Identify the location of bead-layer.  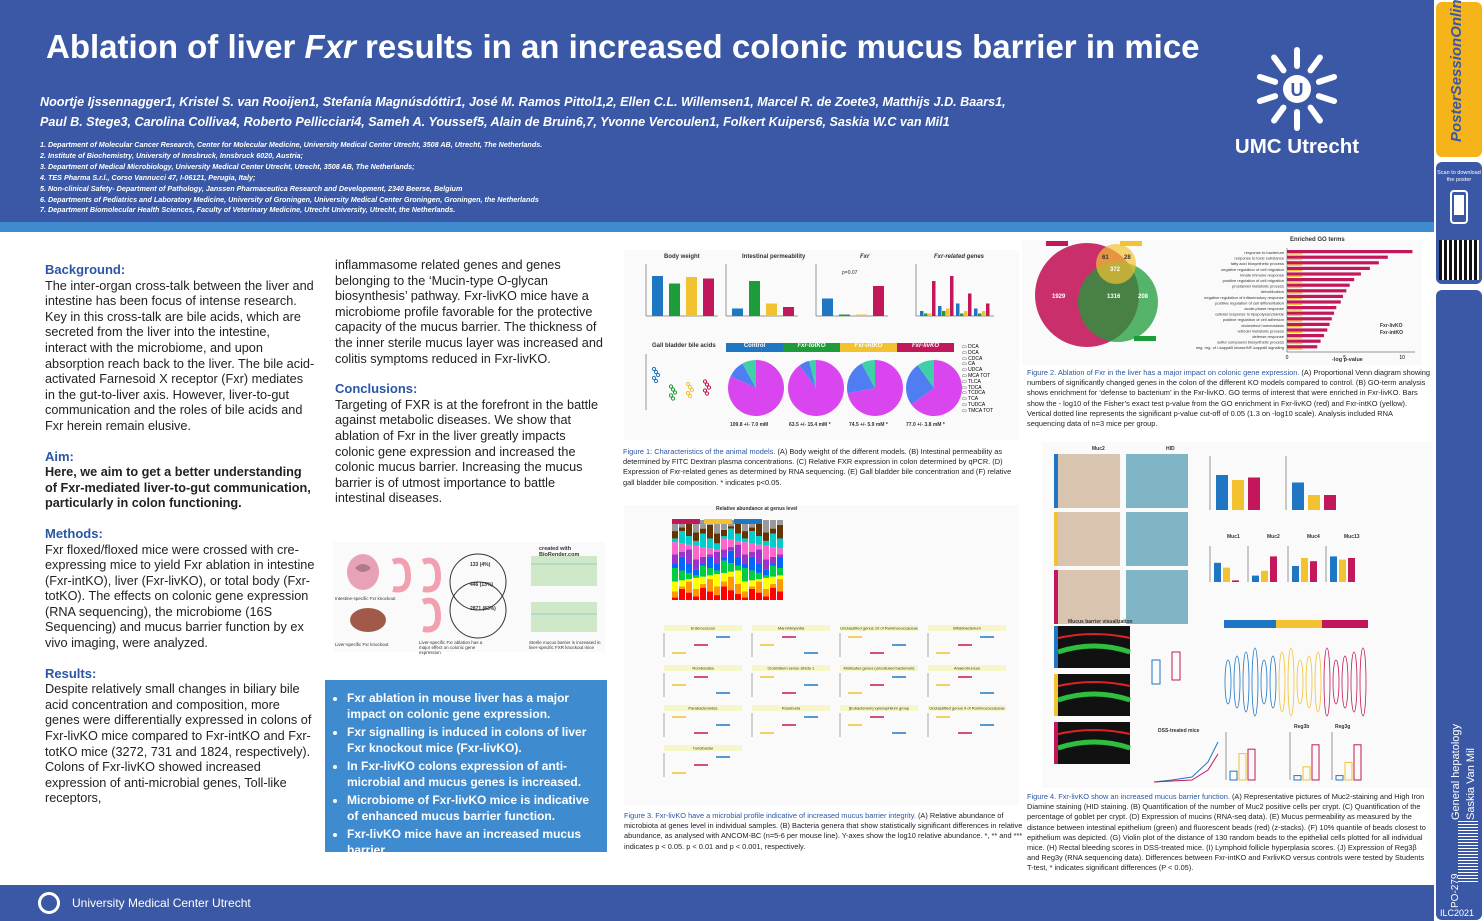
(1094, 732).